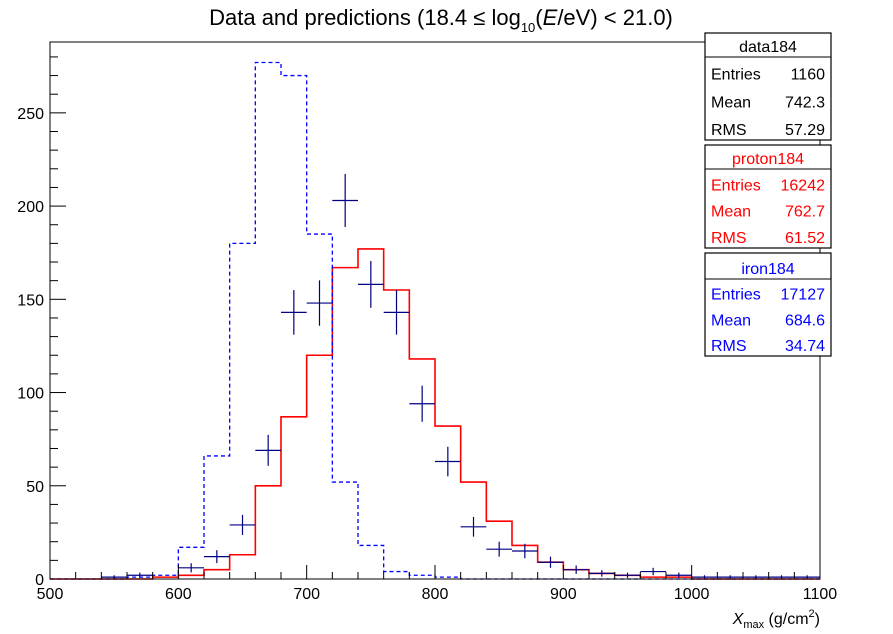 The height and width of the screenshot is (634, 893). What do you see at coordinates (30, 114) in the screenshot?
I see `y-tick-label: 250` at bounding box center [30, 114].